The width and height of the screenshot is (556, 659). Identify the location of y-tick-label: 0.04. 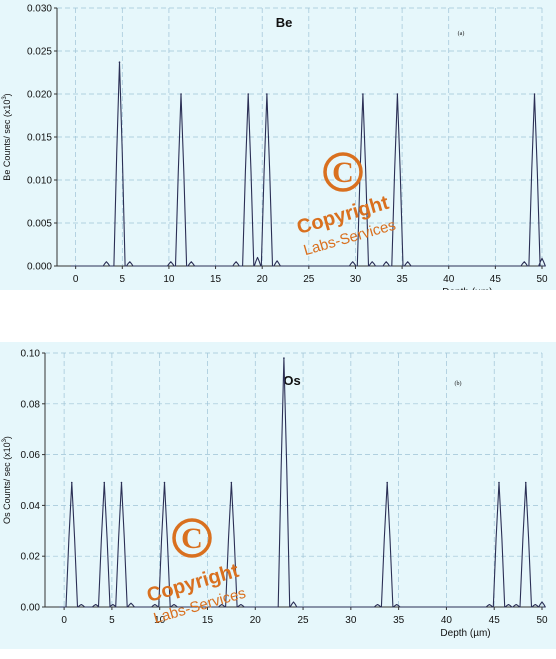
(31, 506).